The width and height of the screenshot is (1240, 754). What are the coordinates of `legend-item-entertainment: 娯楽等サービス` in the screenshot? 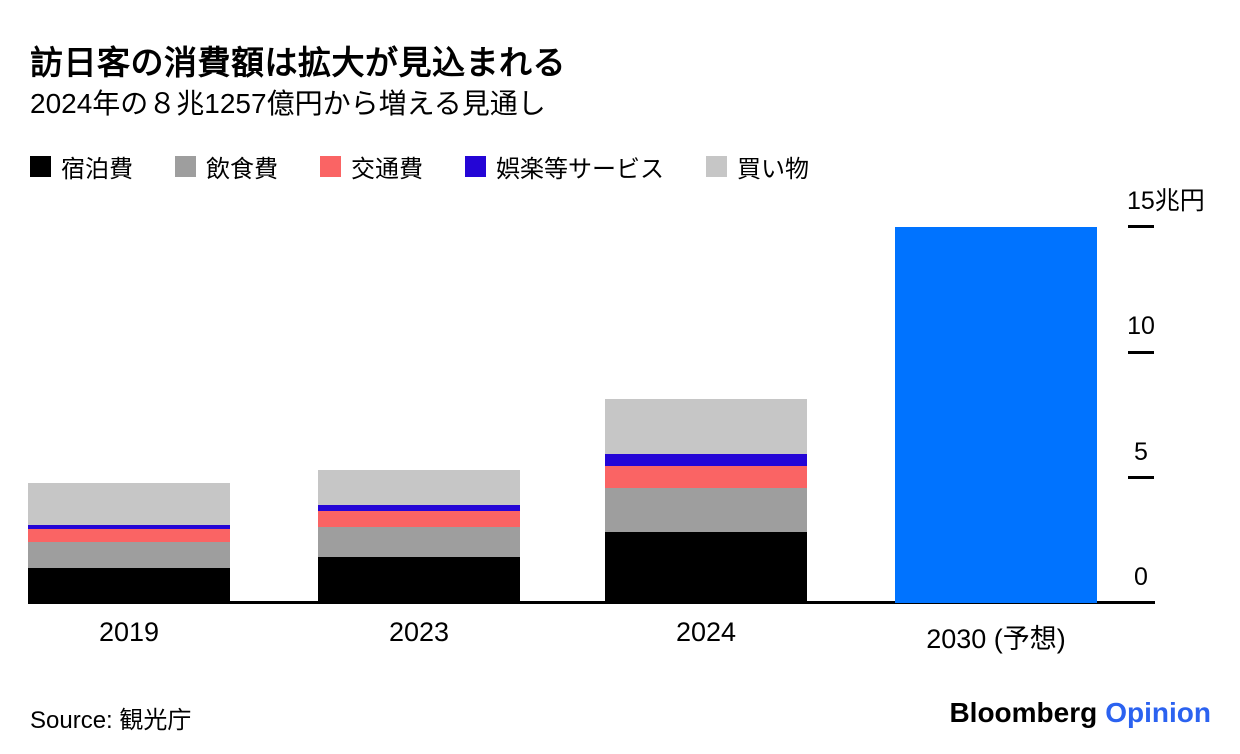 It's located at (564, 166).